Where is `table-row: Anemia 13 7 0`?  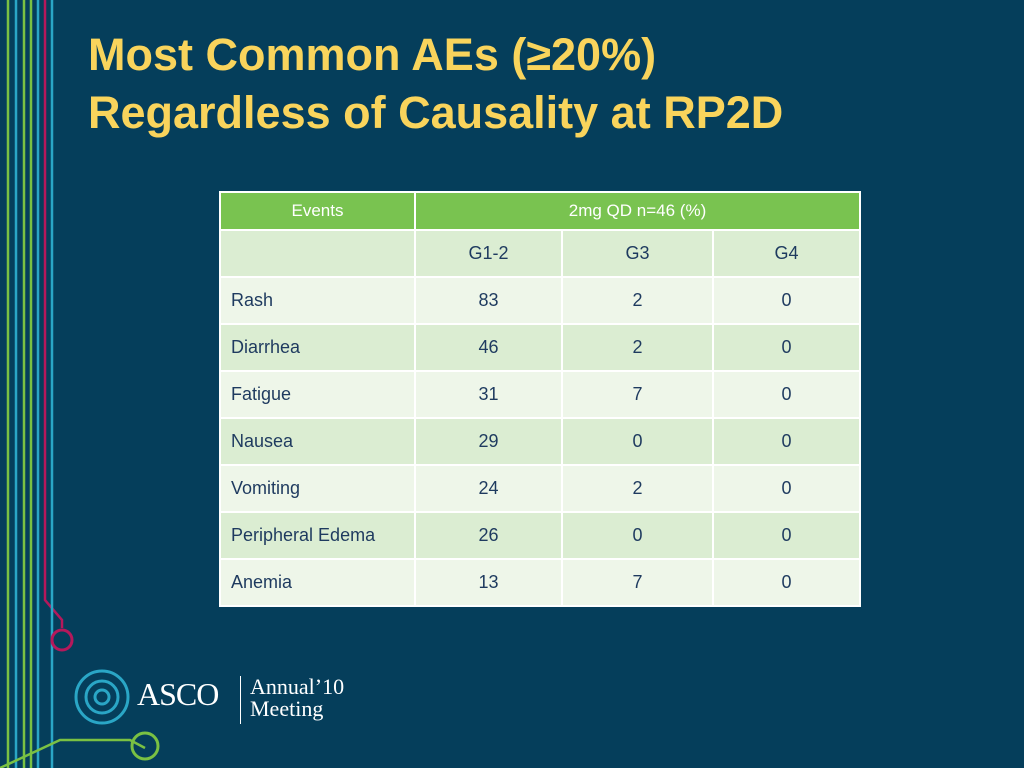
table-row: Anemia 13 7 0 is located at coordinates (540, 582).